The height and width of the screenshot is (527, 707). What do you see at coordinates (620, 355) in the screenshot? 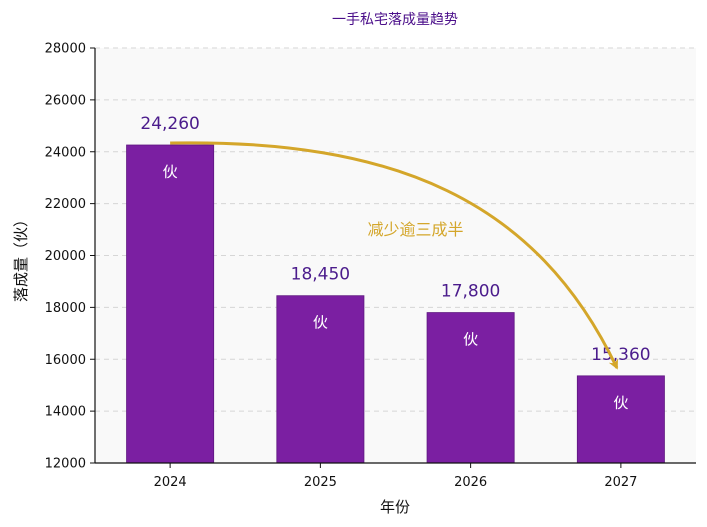
I see `value-label-2027: 15,360` at bounding box center [620, 355].